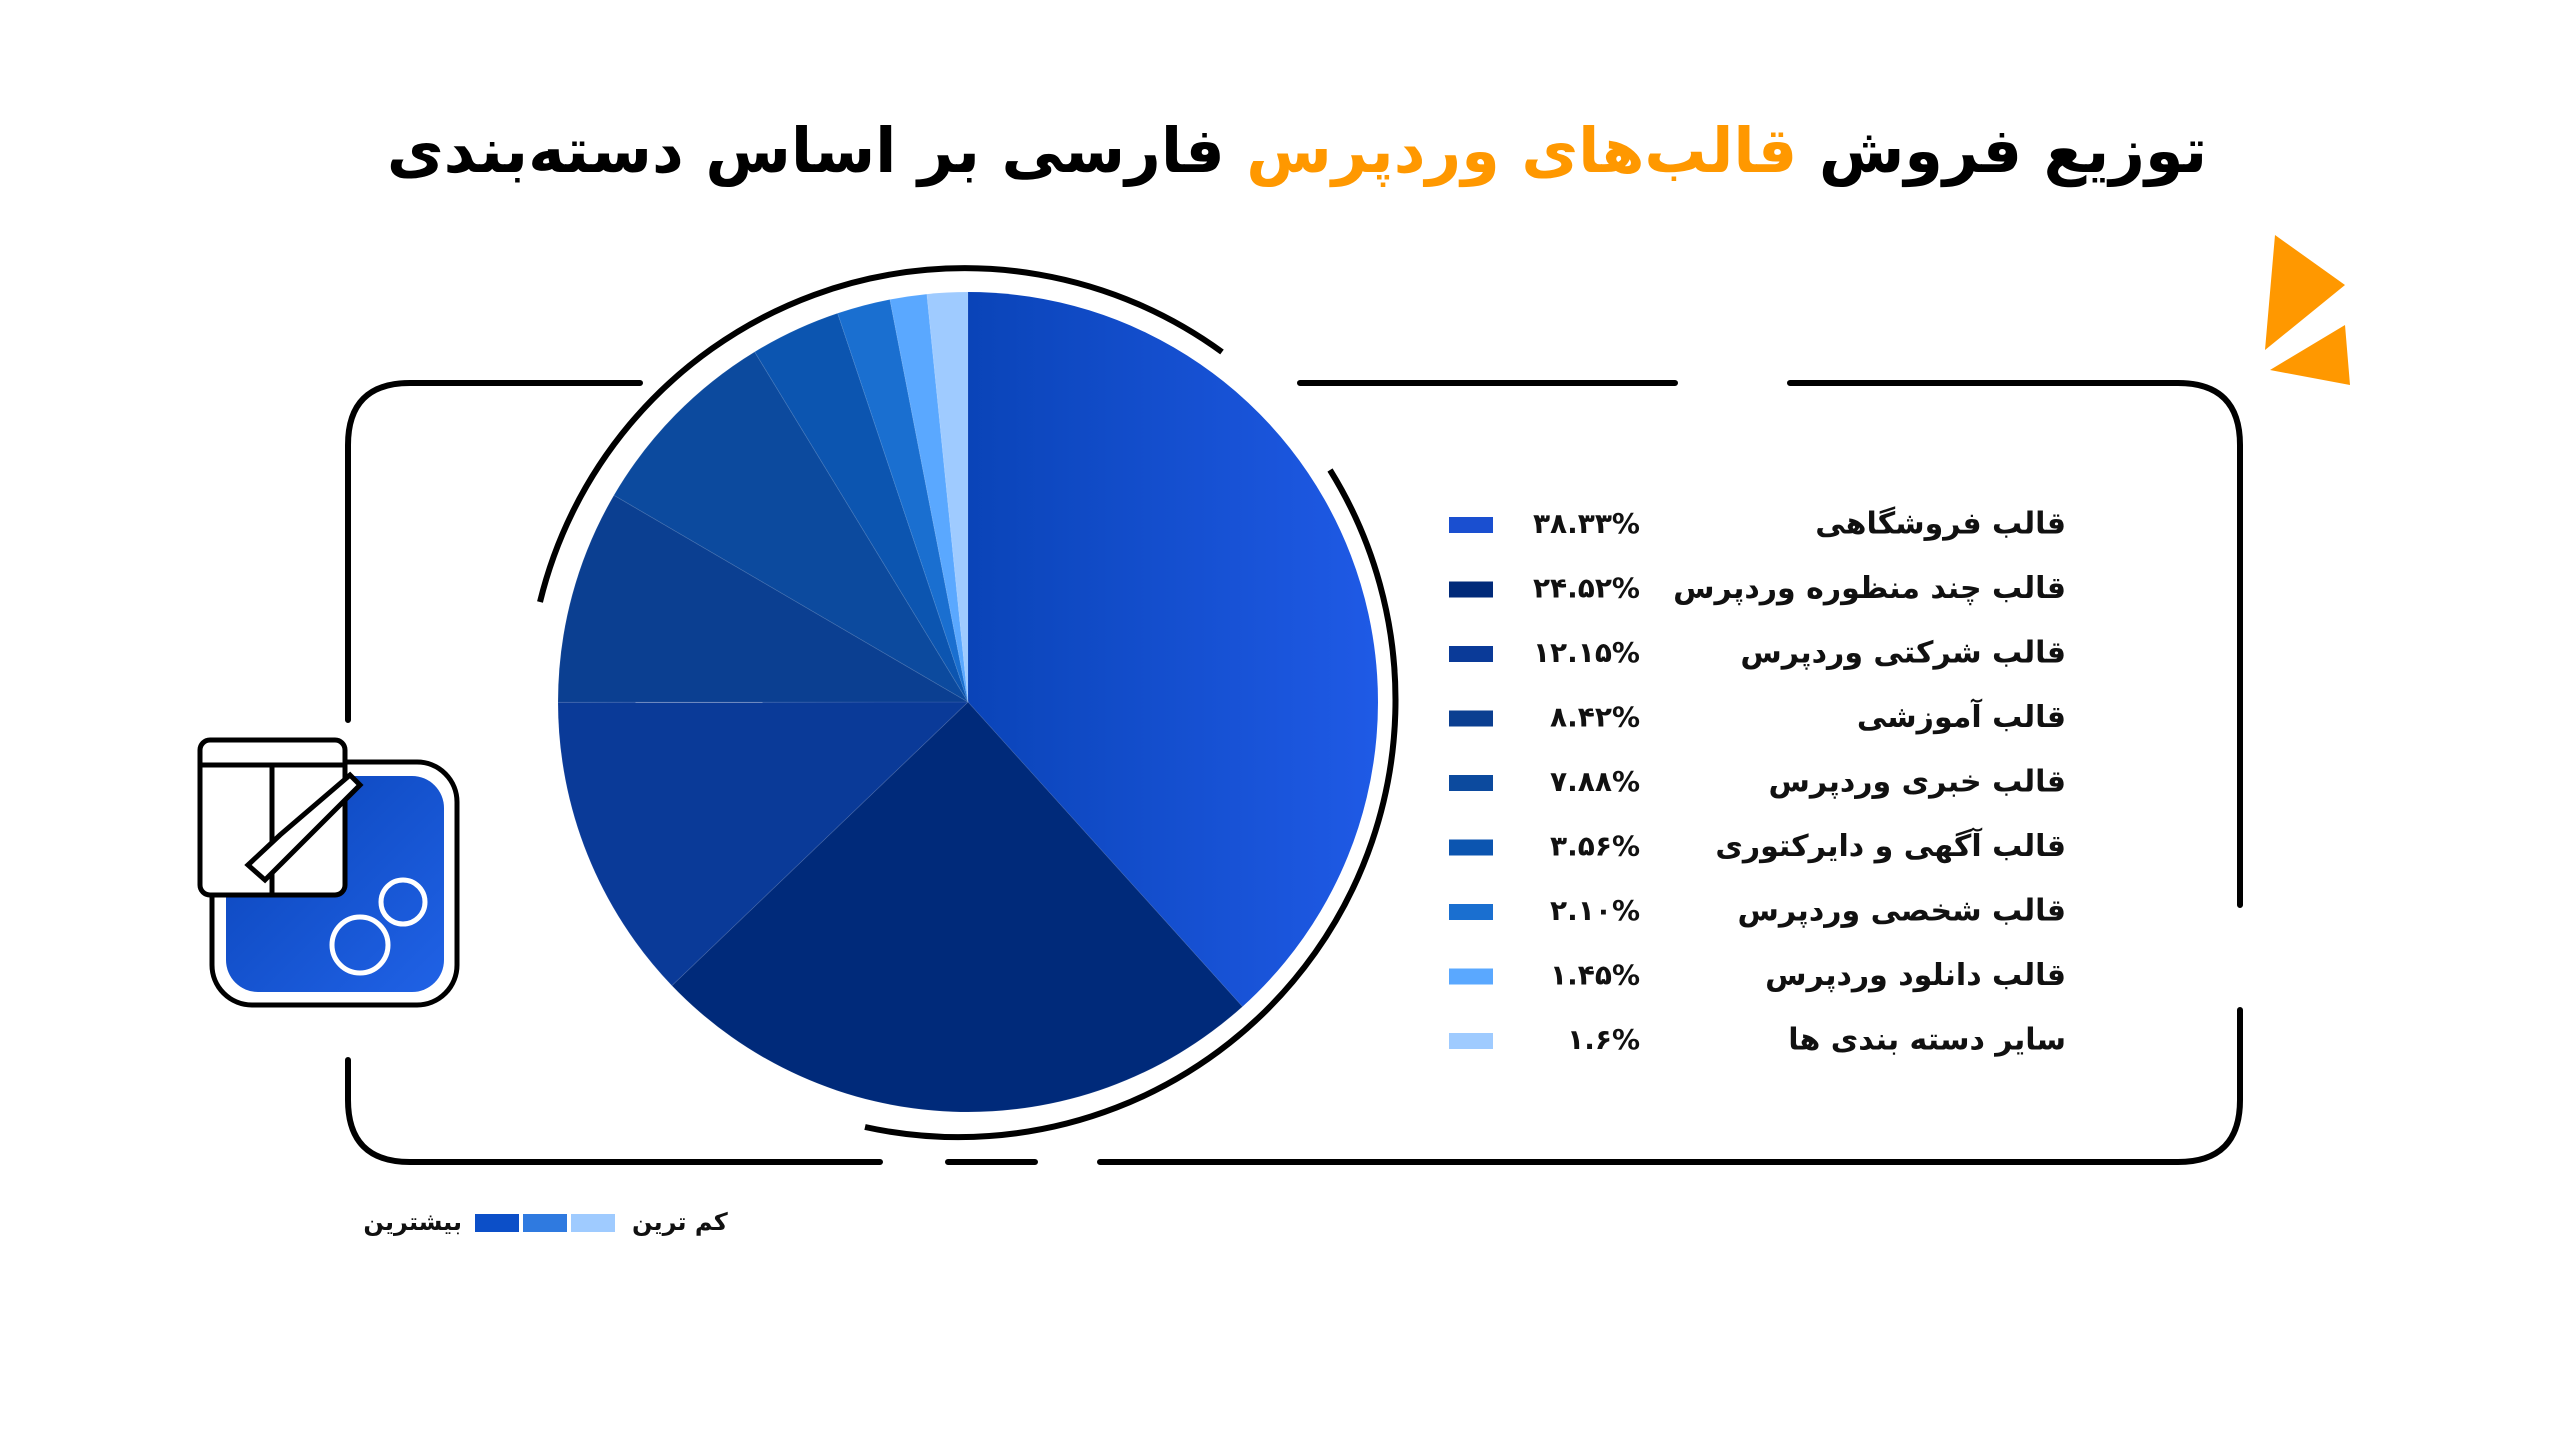  Describe the element at coordinates (412, 1222) in the screenshot. I see `scale-most: بیشترین` at that location.